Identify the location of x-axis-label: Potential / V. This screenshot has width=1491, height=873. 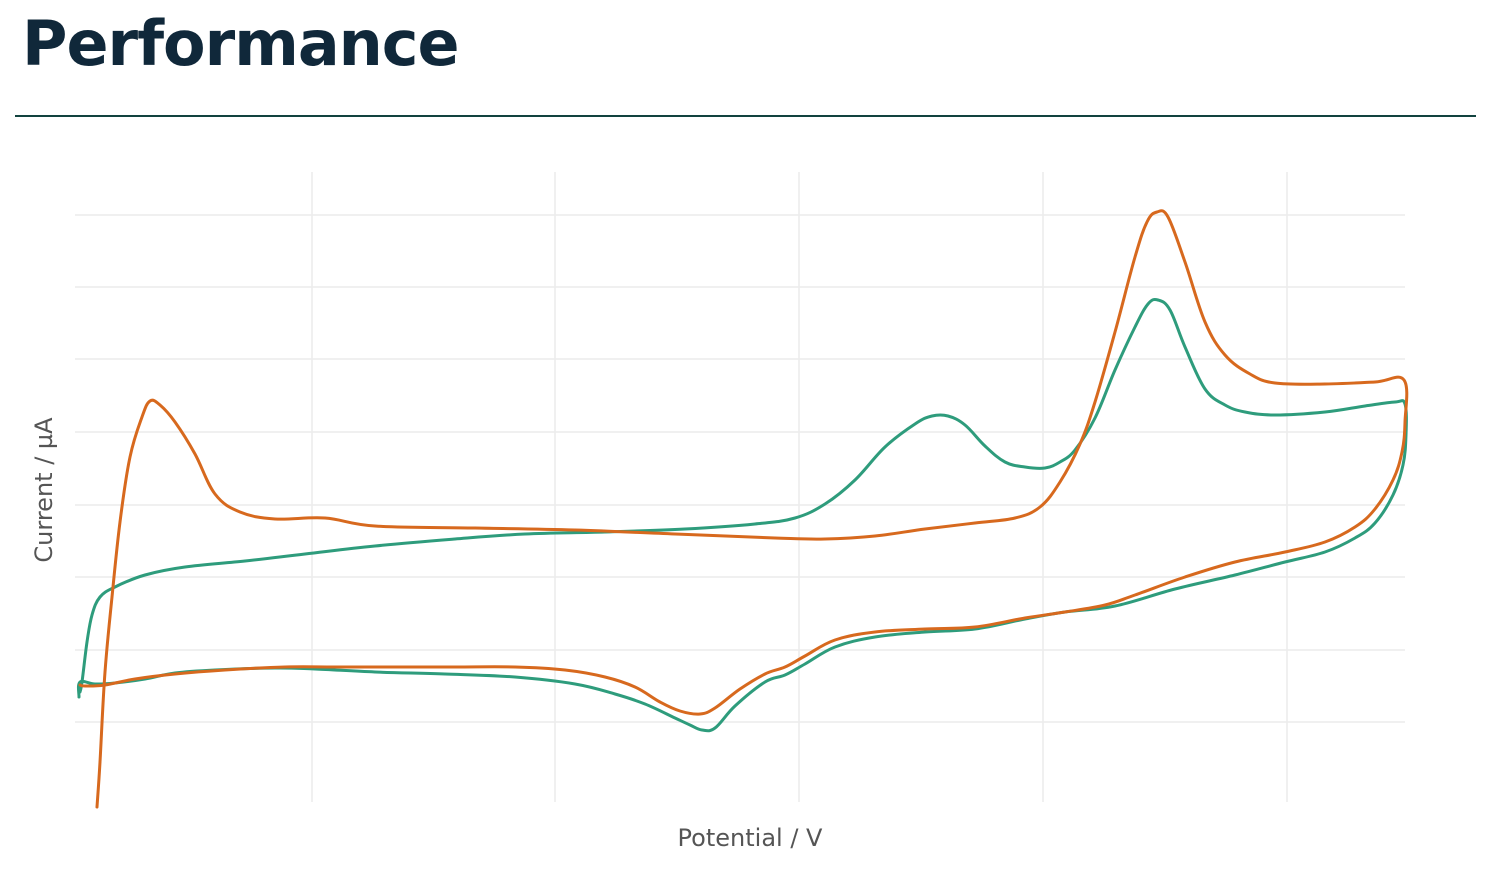
(750, 838).